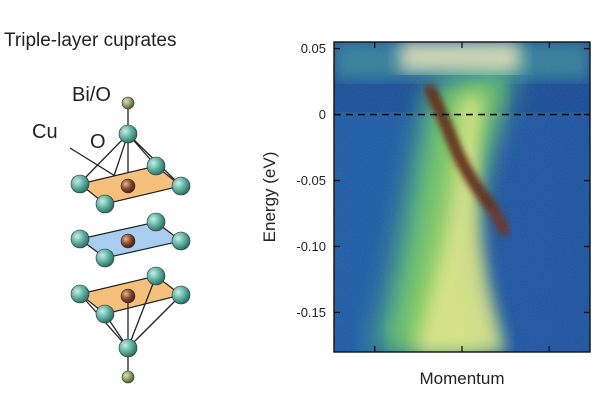 Image resolution: width=600 pixels, height=420 pixels. Describe the element at coordinates (128, 377) in the screenshot. I see `bi-o-atom-bottom` at that location.